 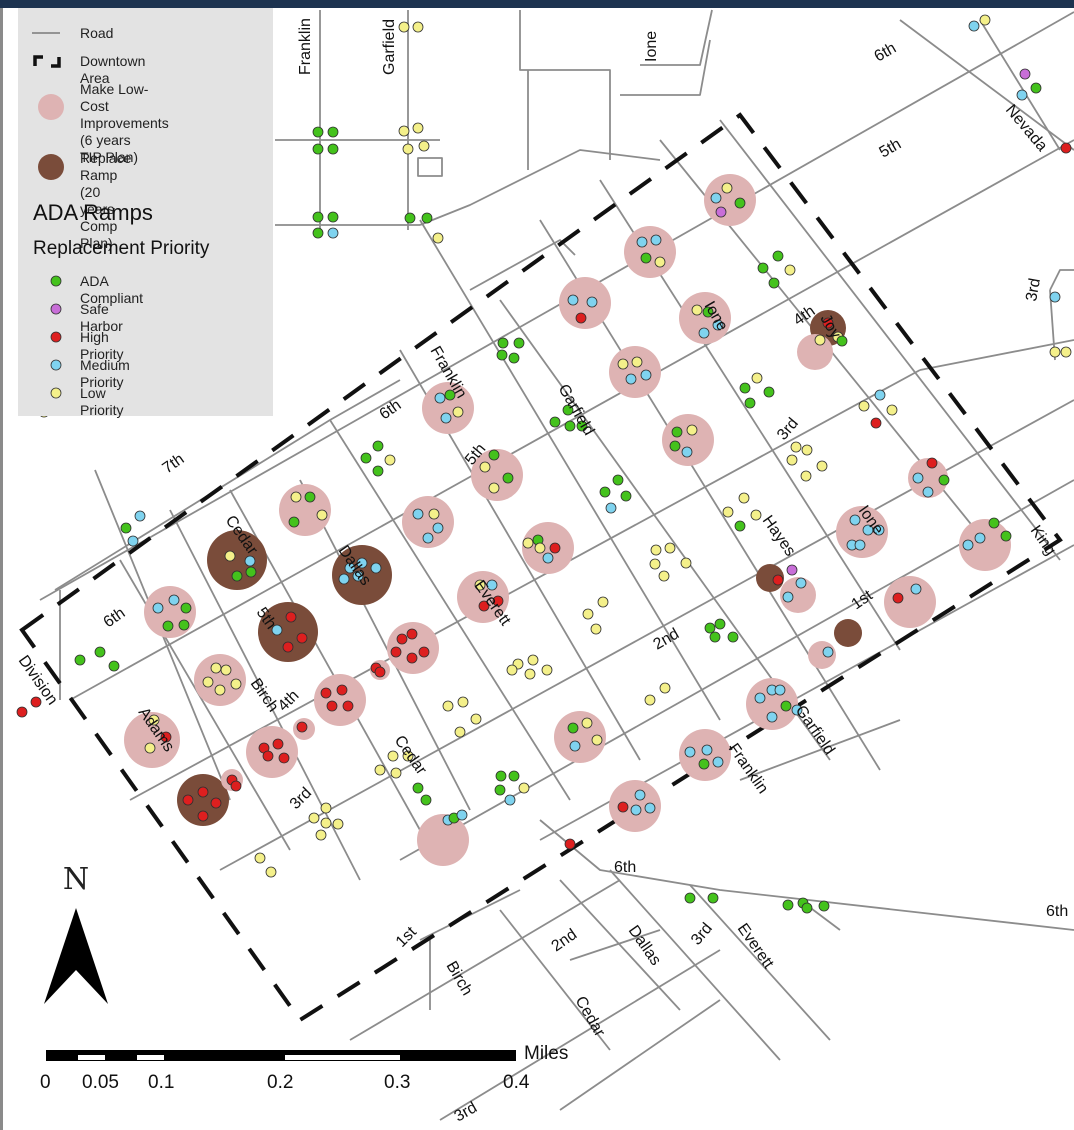 I want to click on safe-harbor-ramp, so click(x=1025, y=74).